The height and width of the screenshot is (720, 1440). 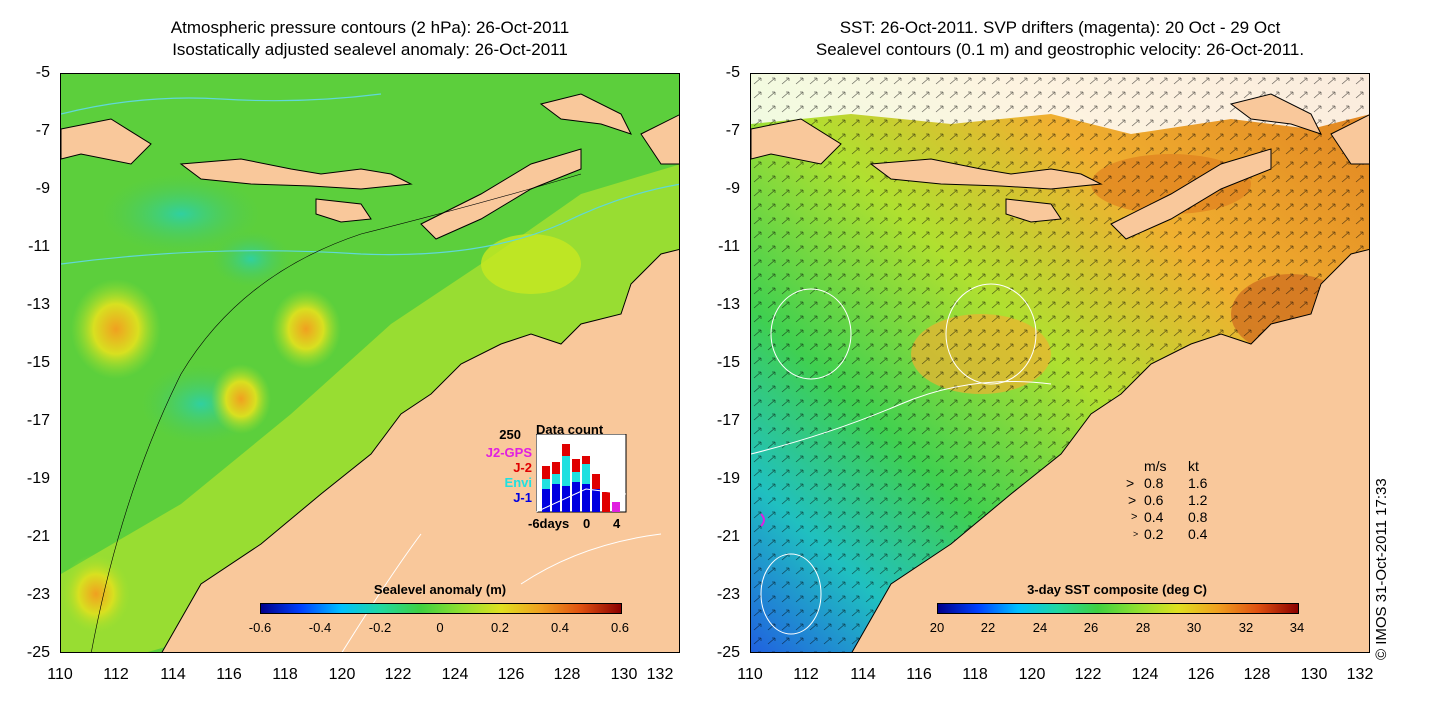 What do you see at coordinates (1193, 466) in the screenshot?
I see `velocity-legend-header-kt: kt` at bounding box center [1193, 466].